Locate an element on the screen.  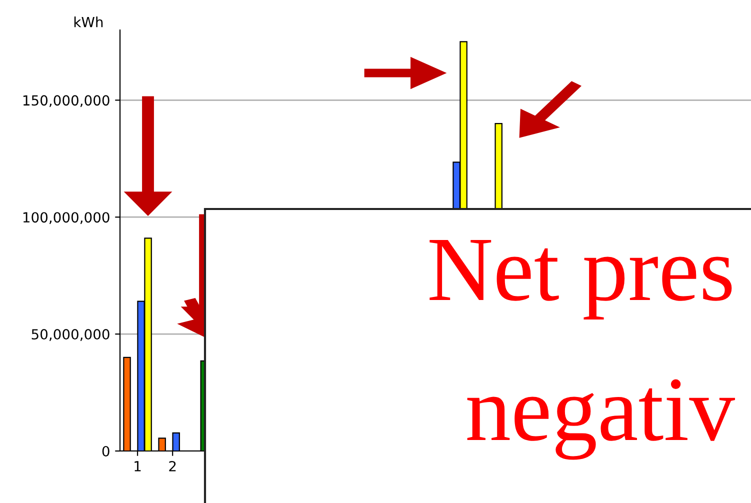
x-tick-label: 2 is located at coordinates (172, 466).